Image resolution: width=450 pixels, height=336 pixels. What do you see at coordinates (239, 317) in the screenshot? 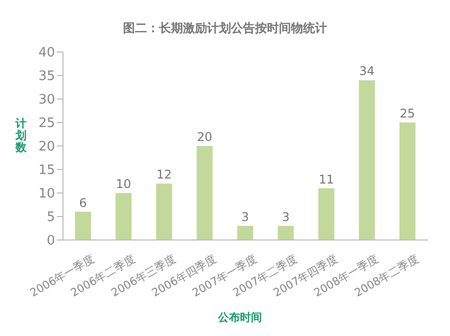
I see `x-axis-title: 公布时间` at bounding box center [239, 317].